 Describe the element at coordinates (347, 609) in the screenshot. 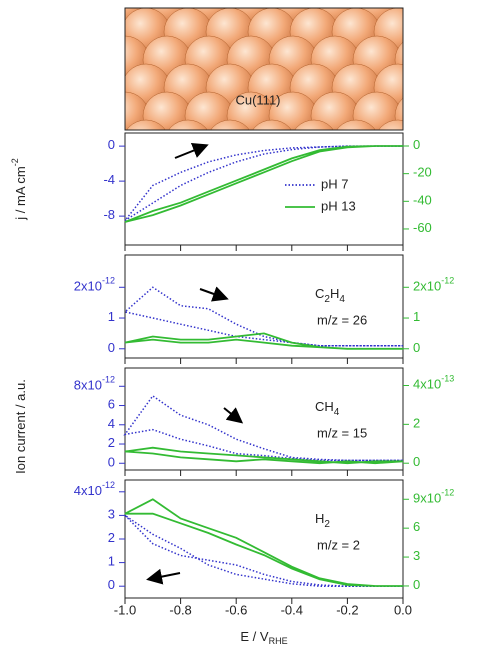

I see `x-tick-label: -0.2` at that location.